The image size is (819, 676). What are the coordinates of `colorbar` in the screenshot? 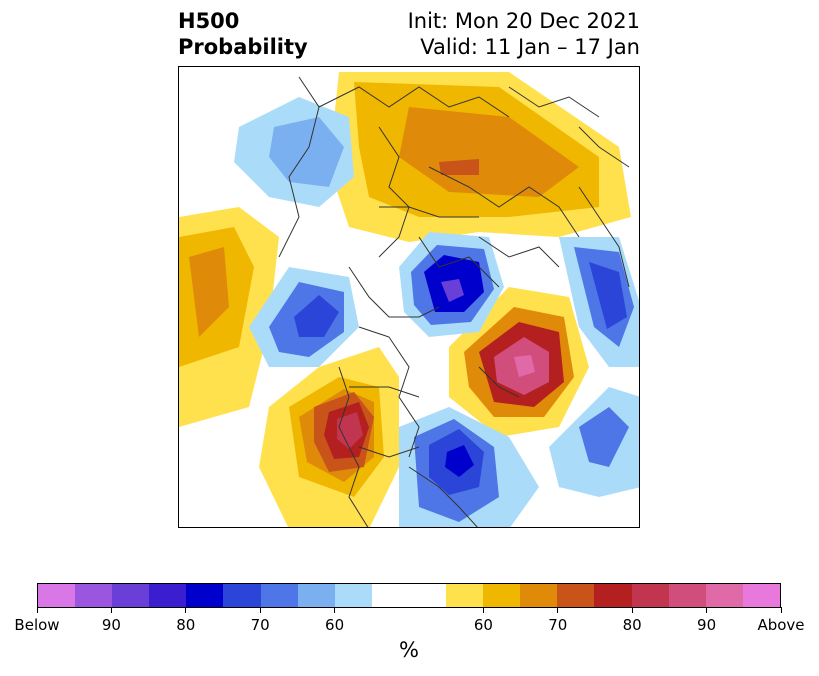 It's located at (409, 595).